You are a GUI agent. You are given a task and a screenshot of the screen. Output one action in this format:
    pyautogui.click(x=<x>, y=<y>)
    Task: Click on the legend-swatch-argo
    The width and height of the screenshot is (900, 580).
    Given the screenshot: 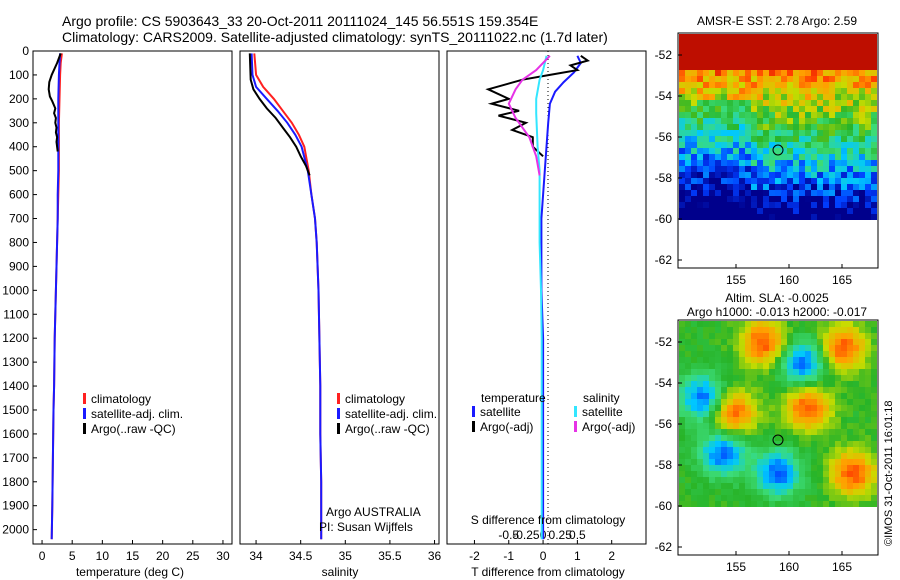 What is the action you would take?
    pyautogui.click(x=338, y=428)
    